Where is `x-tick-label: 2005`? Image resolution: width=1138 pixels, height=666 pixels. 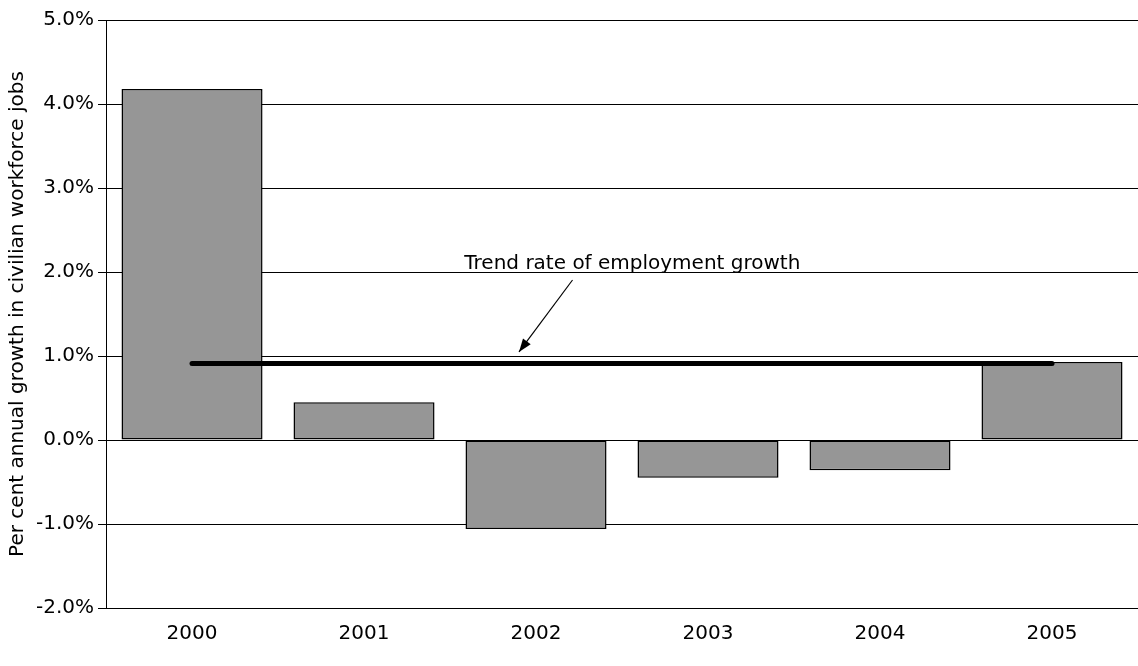
x-tick-label: 2005 is located at coordinates (1052, 632).